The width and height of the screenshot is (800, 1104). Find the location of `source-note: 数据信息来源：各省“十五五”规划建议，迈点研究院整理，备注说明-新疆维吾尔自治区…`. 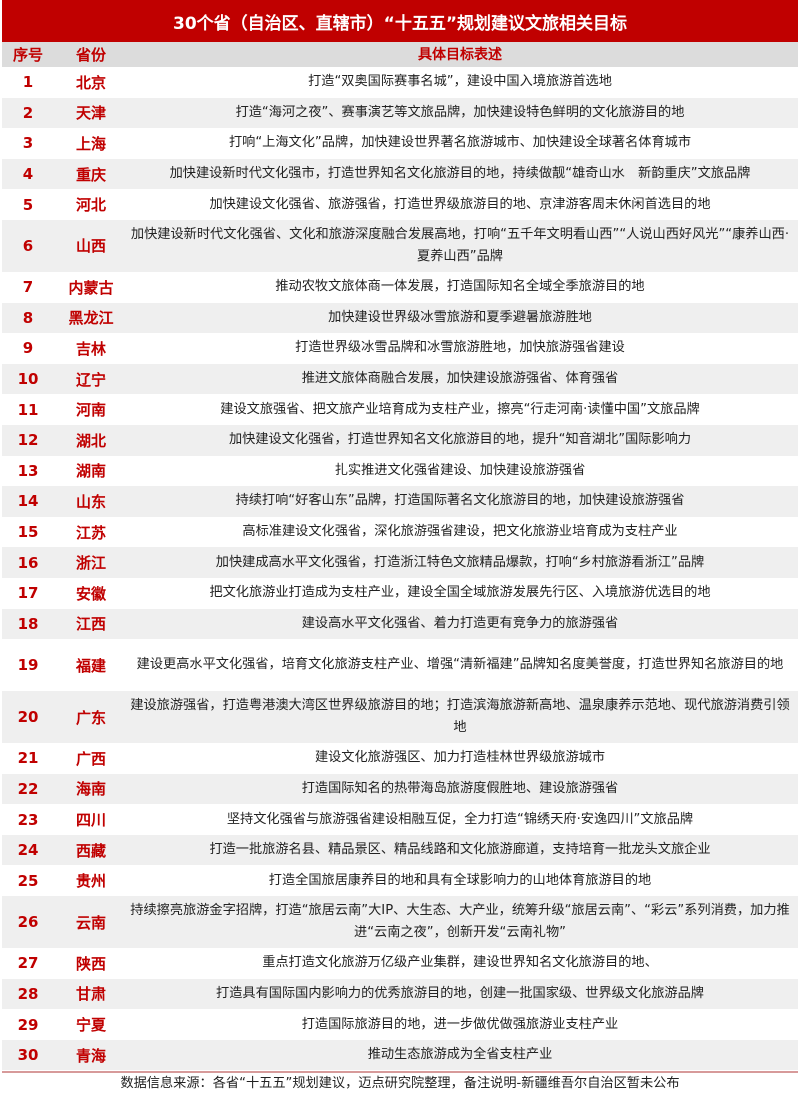

source-note: 数据信息来源：各省“十五五”规划建议，迈点研究院整理，备注说明-新疆维吾尔自治区… is located at coordinates (400, 1083).